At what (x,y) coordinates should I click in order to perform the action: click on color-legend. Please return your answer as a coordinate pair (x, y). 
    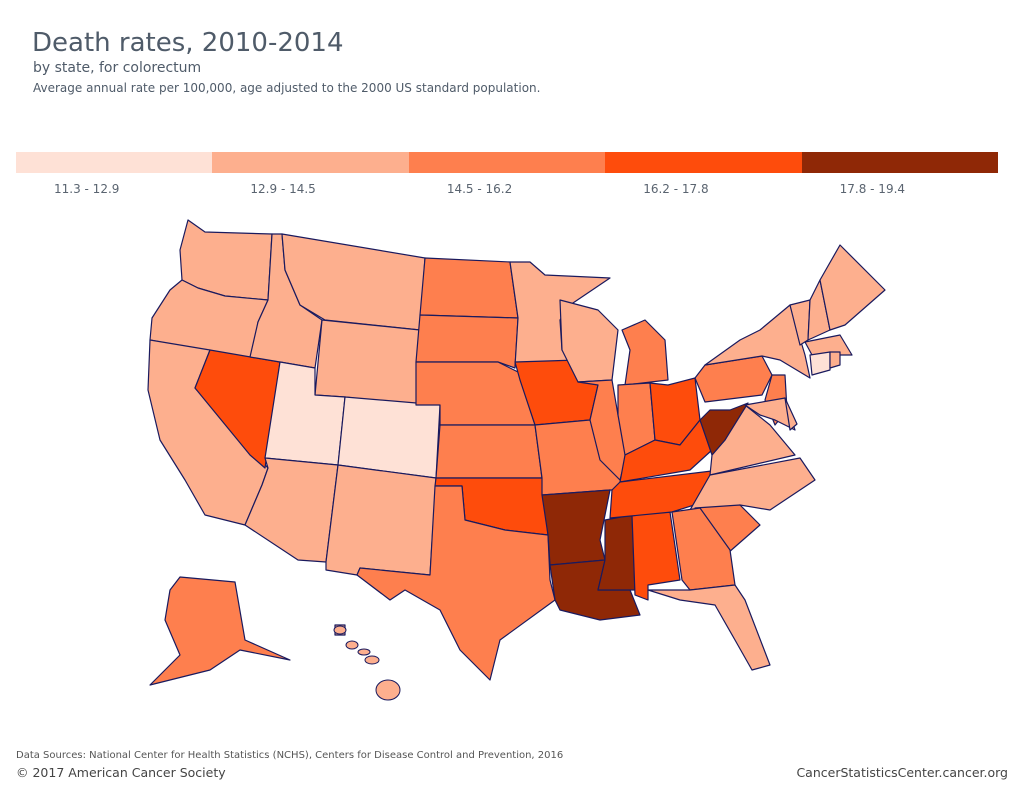
    Looking at the image, I should click on (507, 162).